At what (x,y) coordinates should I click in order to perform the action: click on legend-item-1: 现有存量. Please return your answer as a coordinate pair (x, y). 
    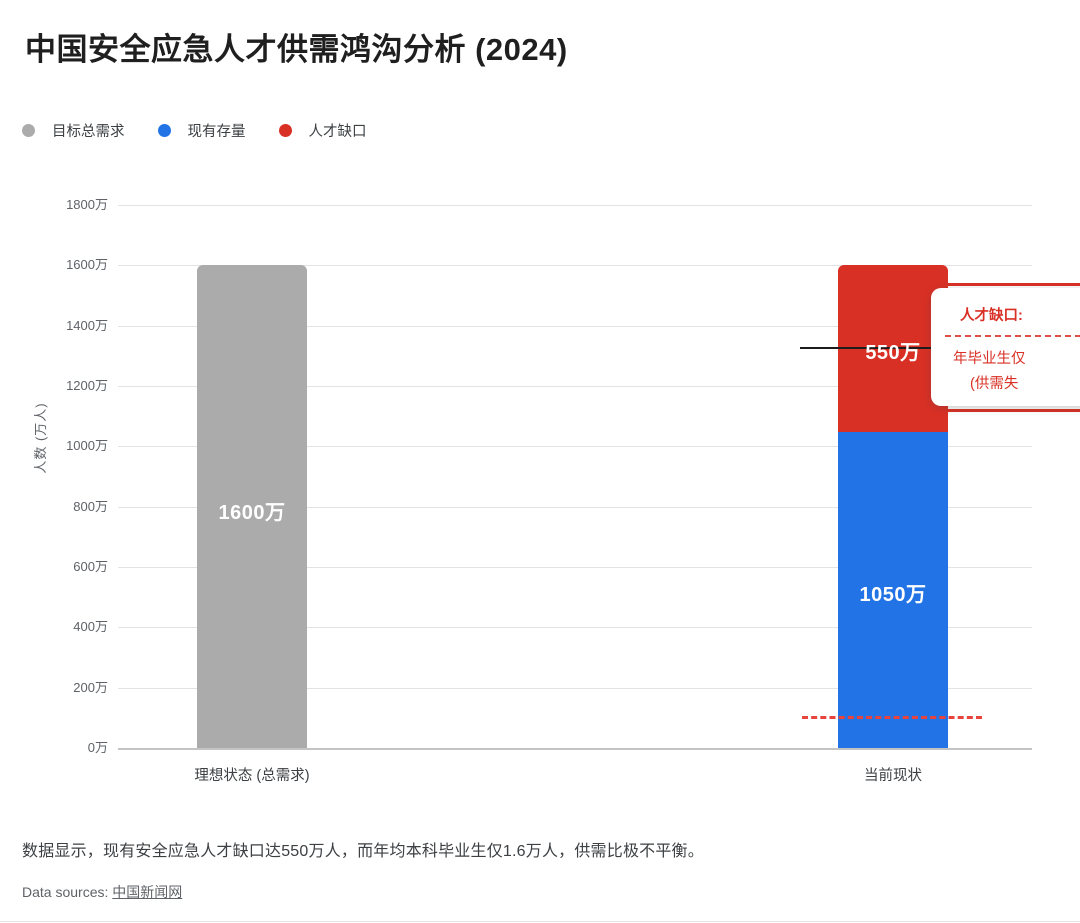
    Looking at the image, I should click on (201, 130).